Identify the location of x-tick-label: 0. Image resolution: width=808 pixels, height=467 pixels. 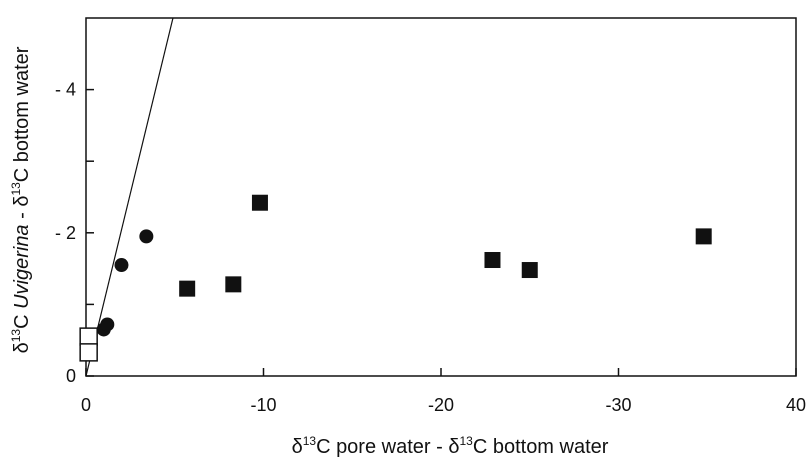
(86, 405).